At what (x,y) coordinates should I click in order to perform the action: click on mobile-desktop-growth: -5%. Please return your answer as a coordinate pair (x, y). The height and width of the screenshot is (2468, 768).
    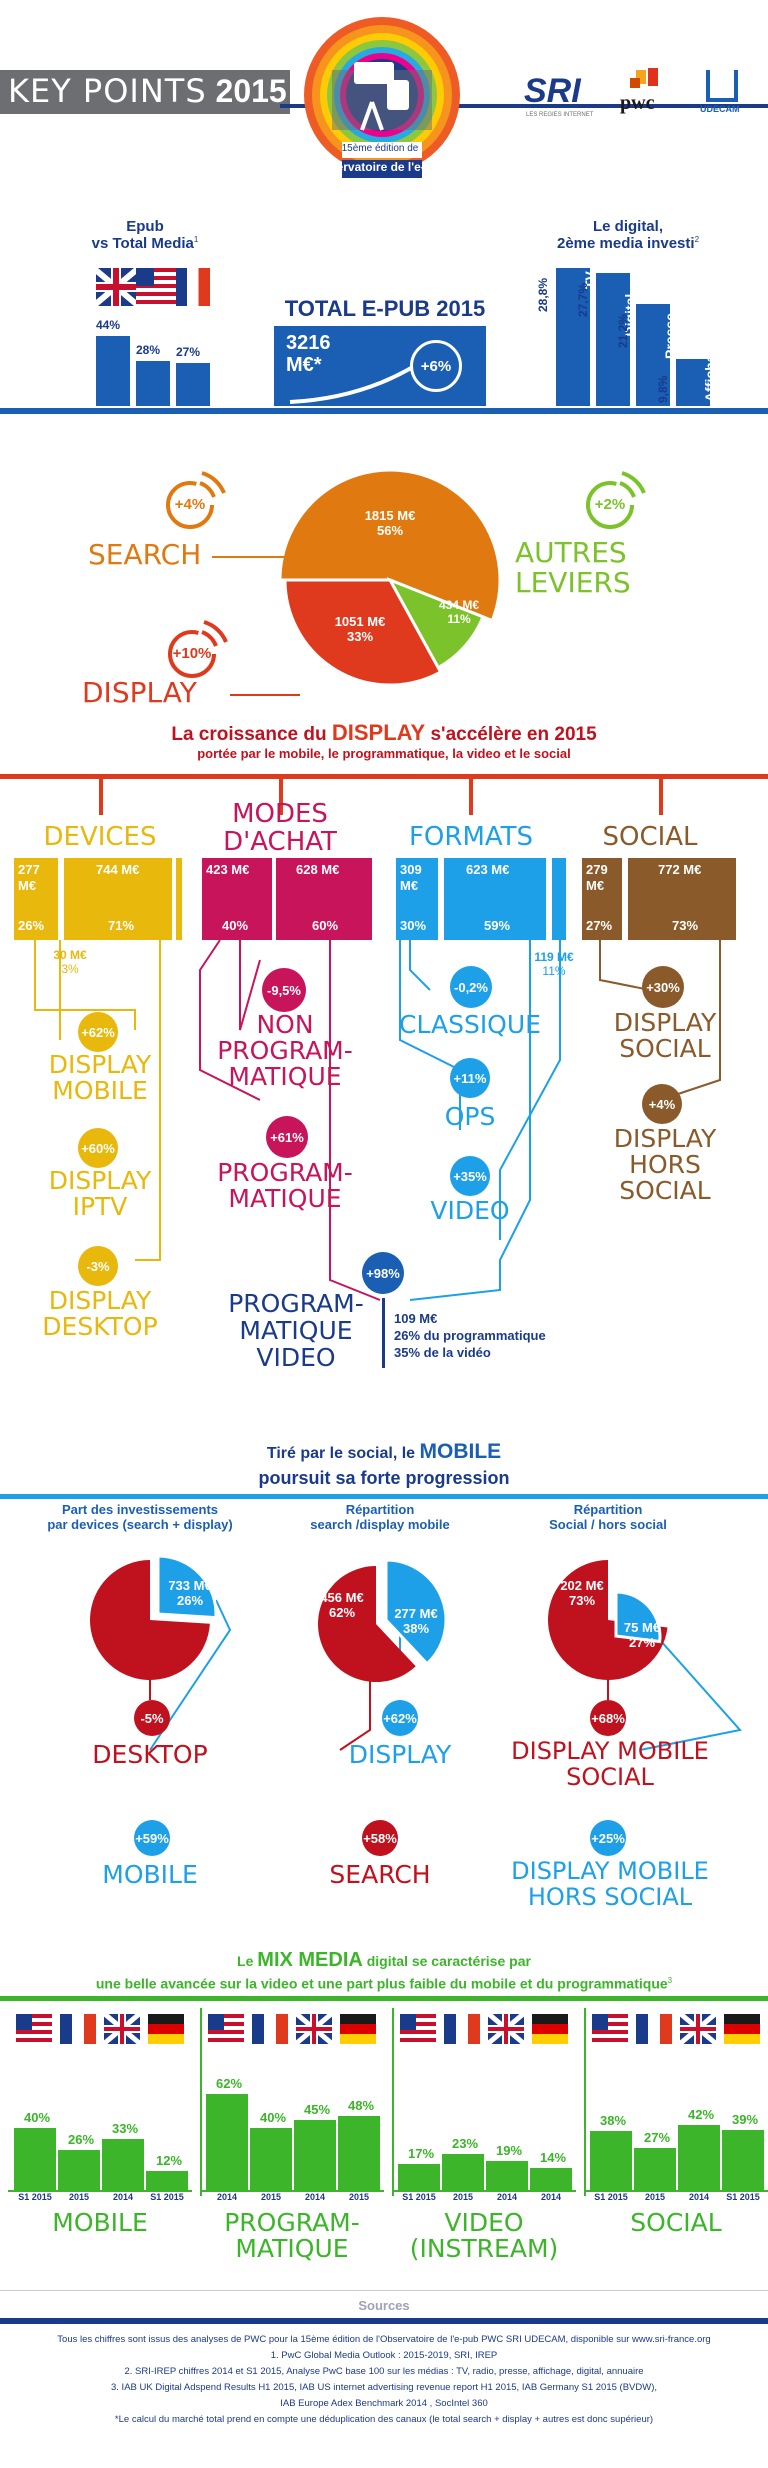
    Looking at the image, I should click on (152, 1718).